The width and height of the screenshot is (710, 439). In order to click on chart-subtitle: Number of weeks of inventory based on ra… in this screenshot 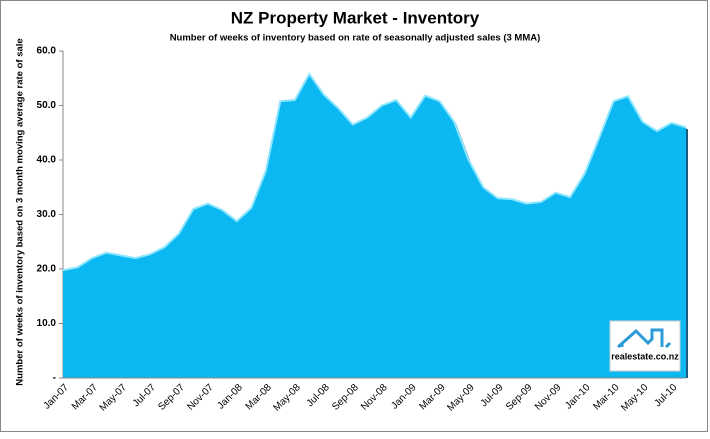, I will do `click(355, 38)`.